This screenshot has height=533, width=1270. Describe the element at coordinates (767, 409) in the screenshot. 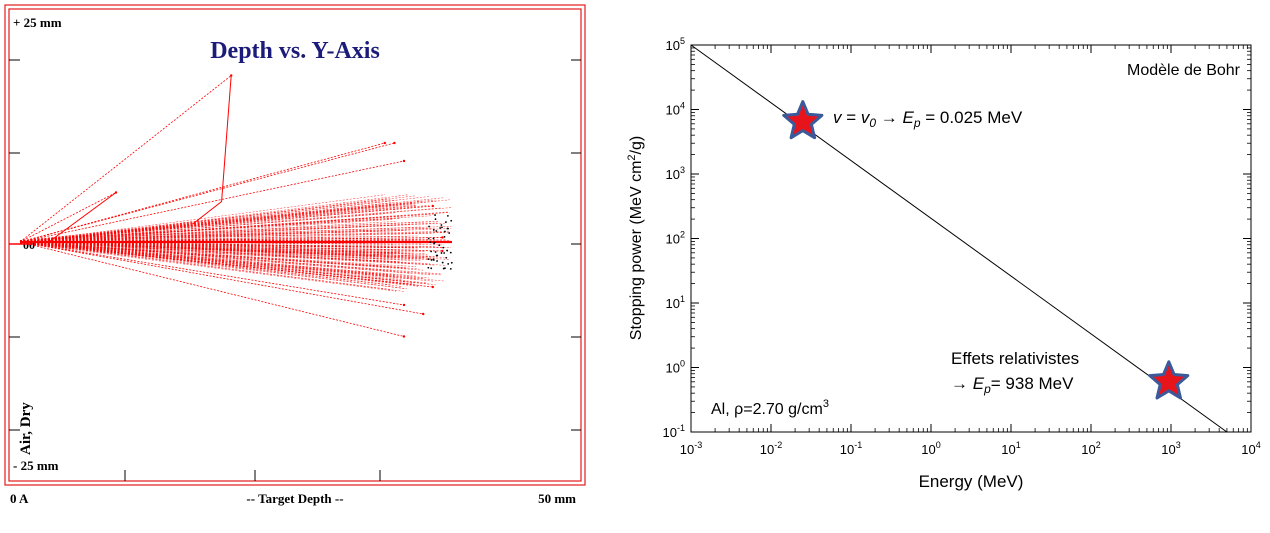

I see `material-text: Al, ρ=2.70 g/cm` at that location.